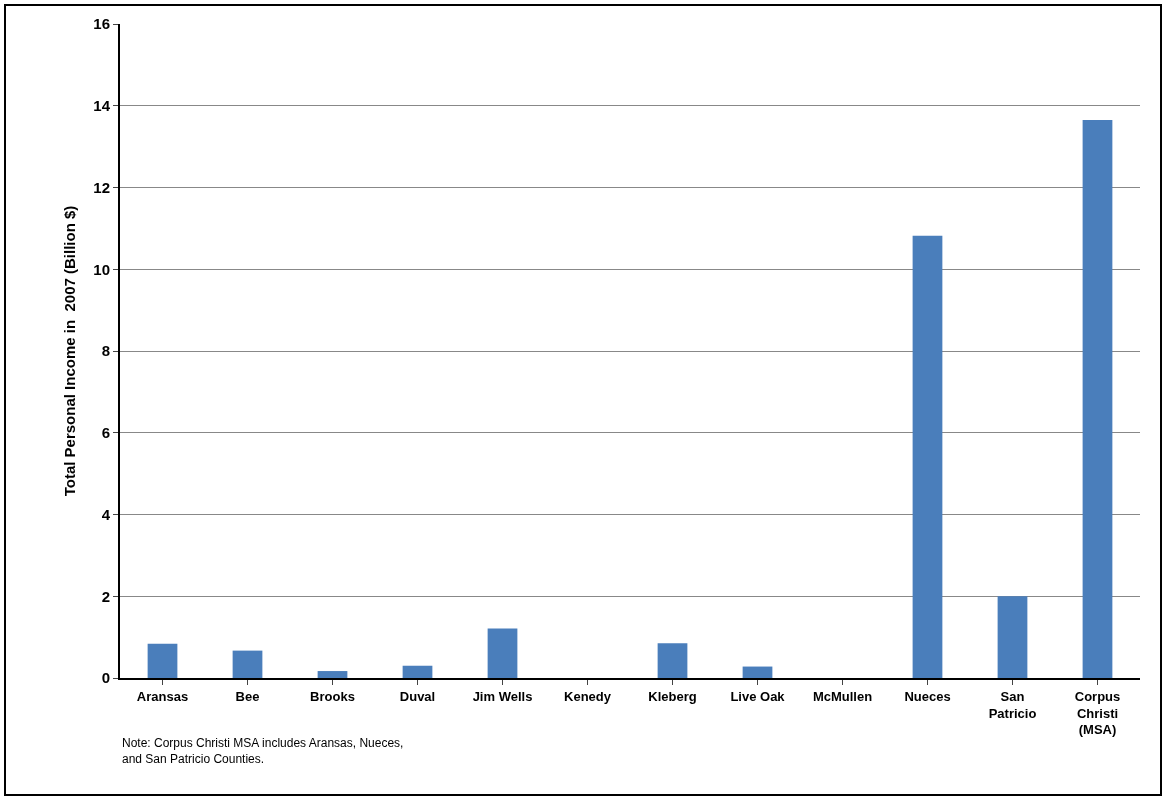 This screenshot has width=1170, height=804. What do you see at coordinates (502, 696) in the screenshot?
I see `x-tick-label: Jim Wells` at bounding box center [502, 696].